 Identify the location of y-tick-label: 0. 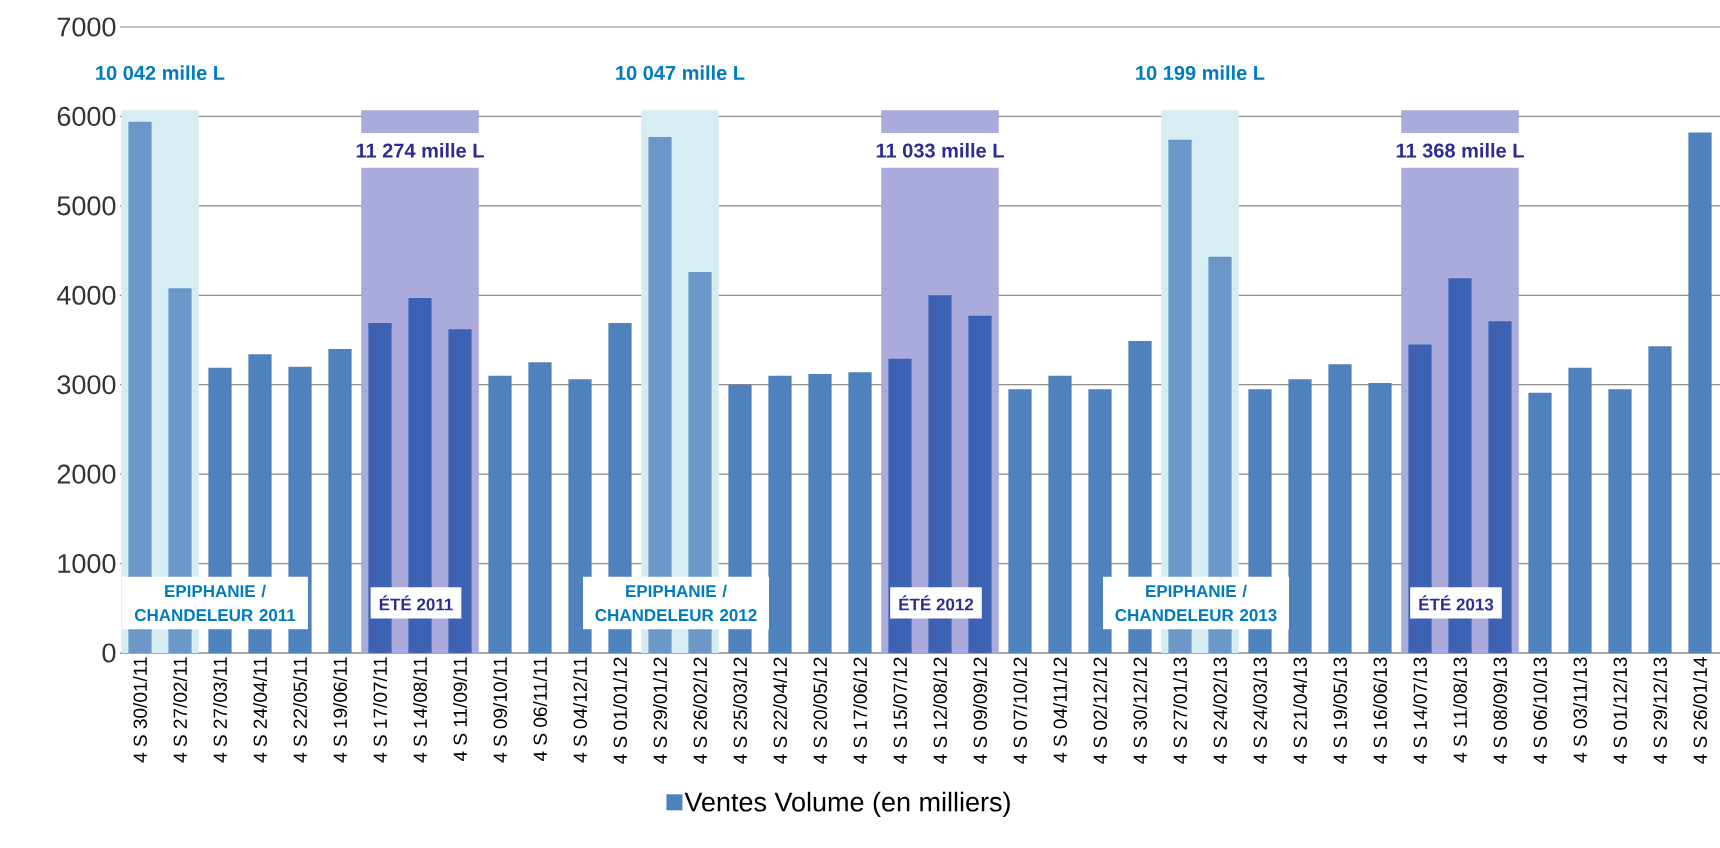
(109, 653).